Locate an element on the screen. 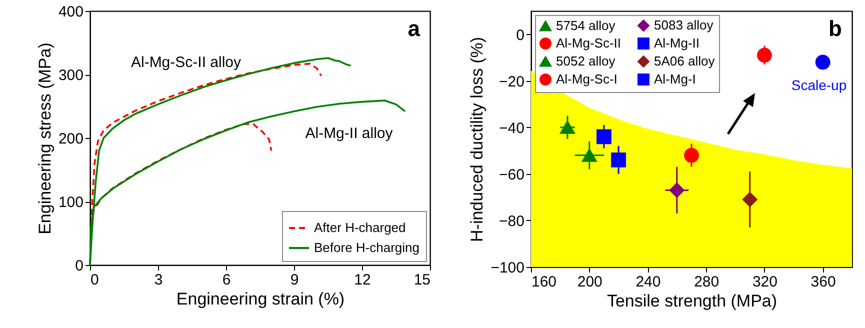 The height and width of the screenshot is (328, 865). legend-label: Al-Mg-I is located at coordinates (675, 79).